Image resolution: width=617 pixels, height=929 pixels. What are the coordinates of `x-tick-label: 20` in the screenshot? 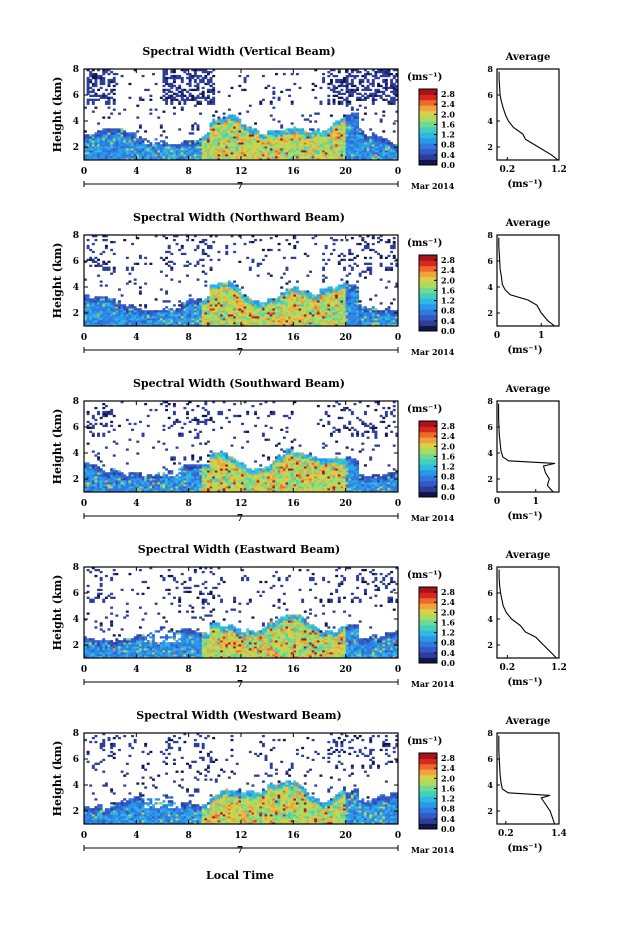 It's located at (345, 338).